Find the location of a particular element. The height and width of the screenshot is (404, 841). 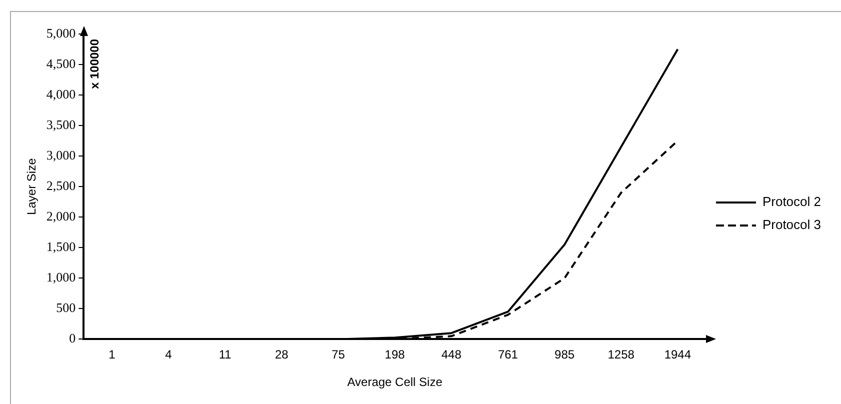

legend-label: Protocol 2 is located at coordinates (792, 202).